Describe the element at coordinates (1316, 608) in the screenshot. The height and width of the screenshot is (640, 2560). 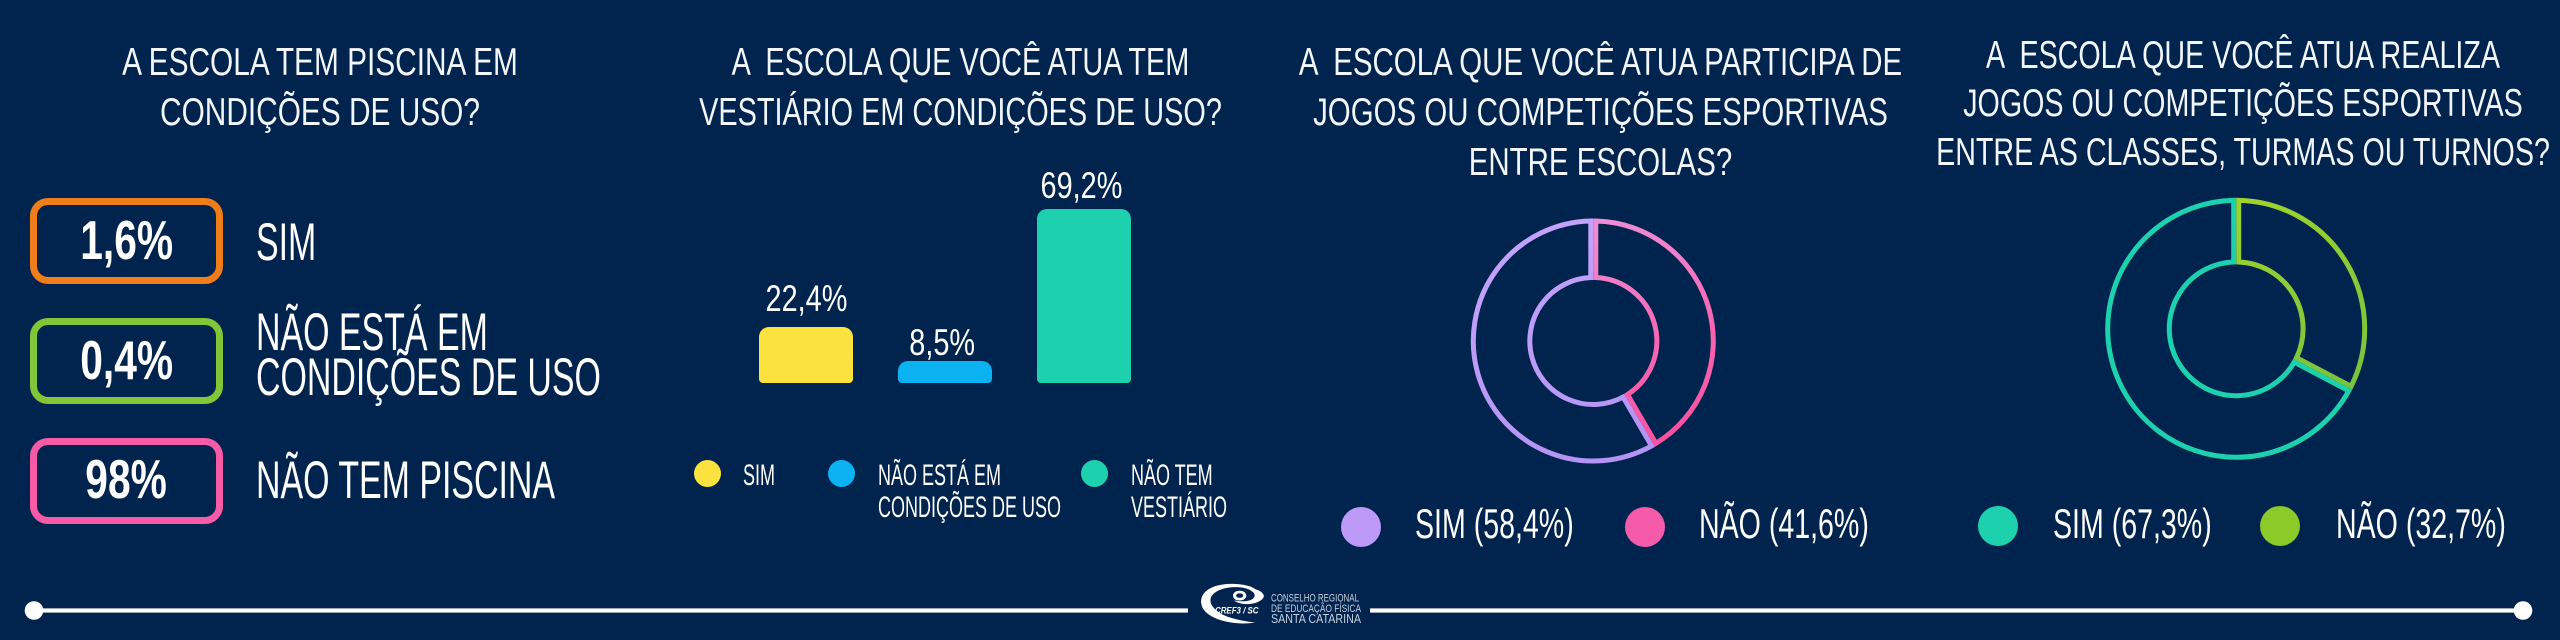
I see `svg-text: DE EDUCAÇÃO FÍSICA` at that location.